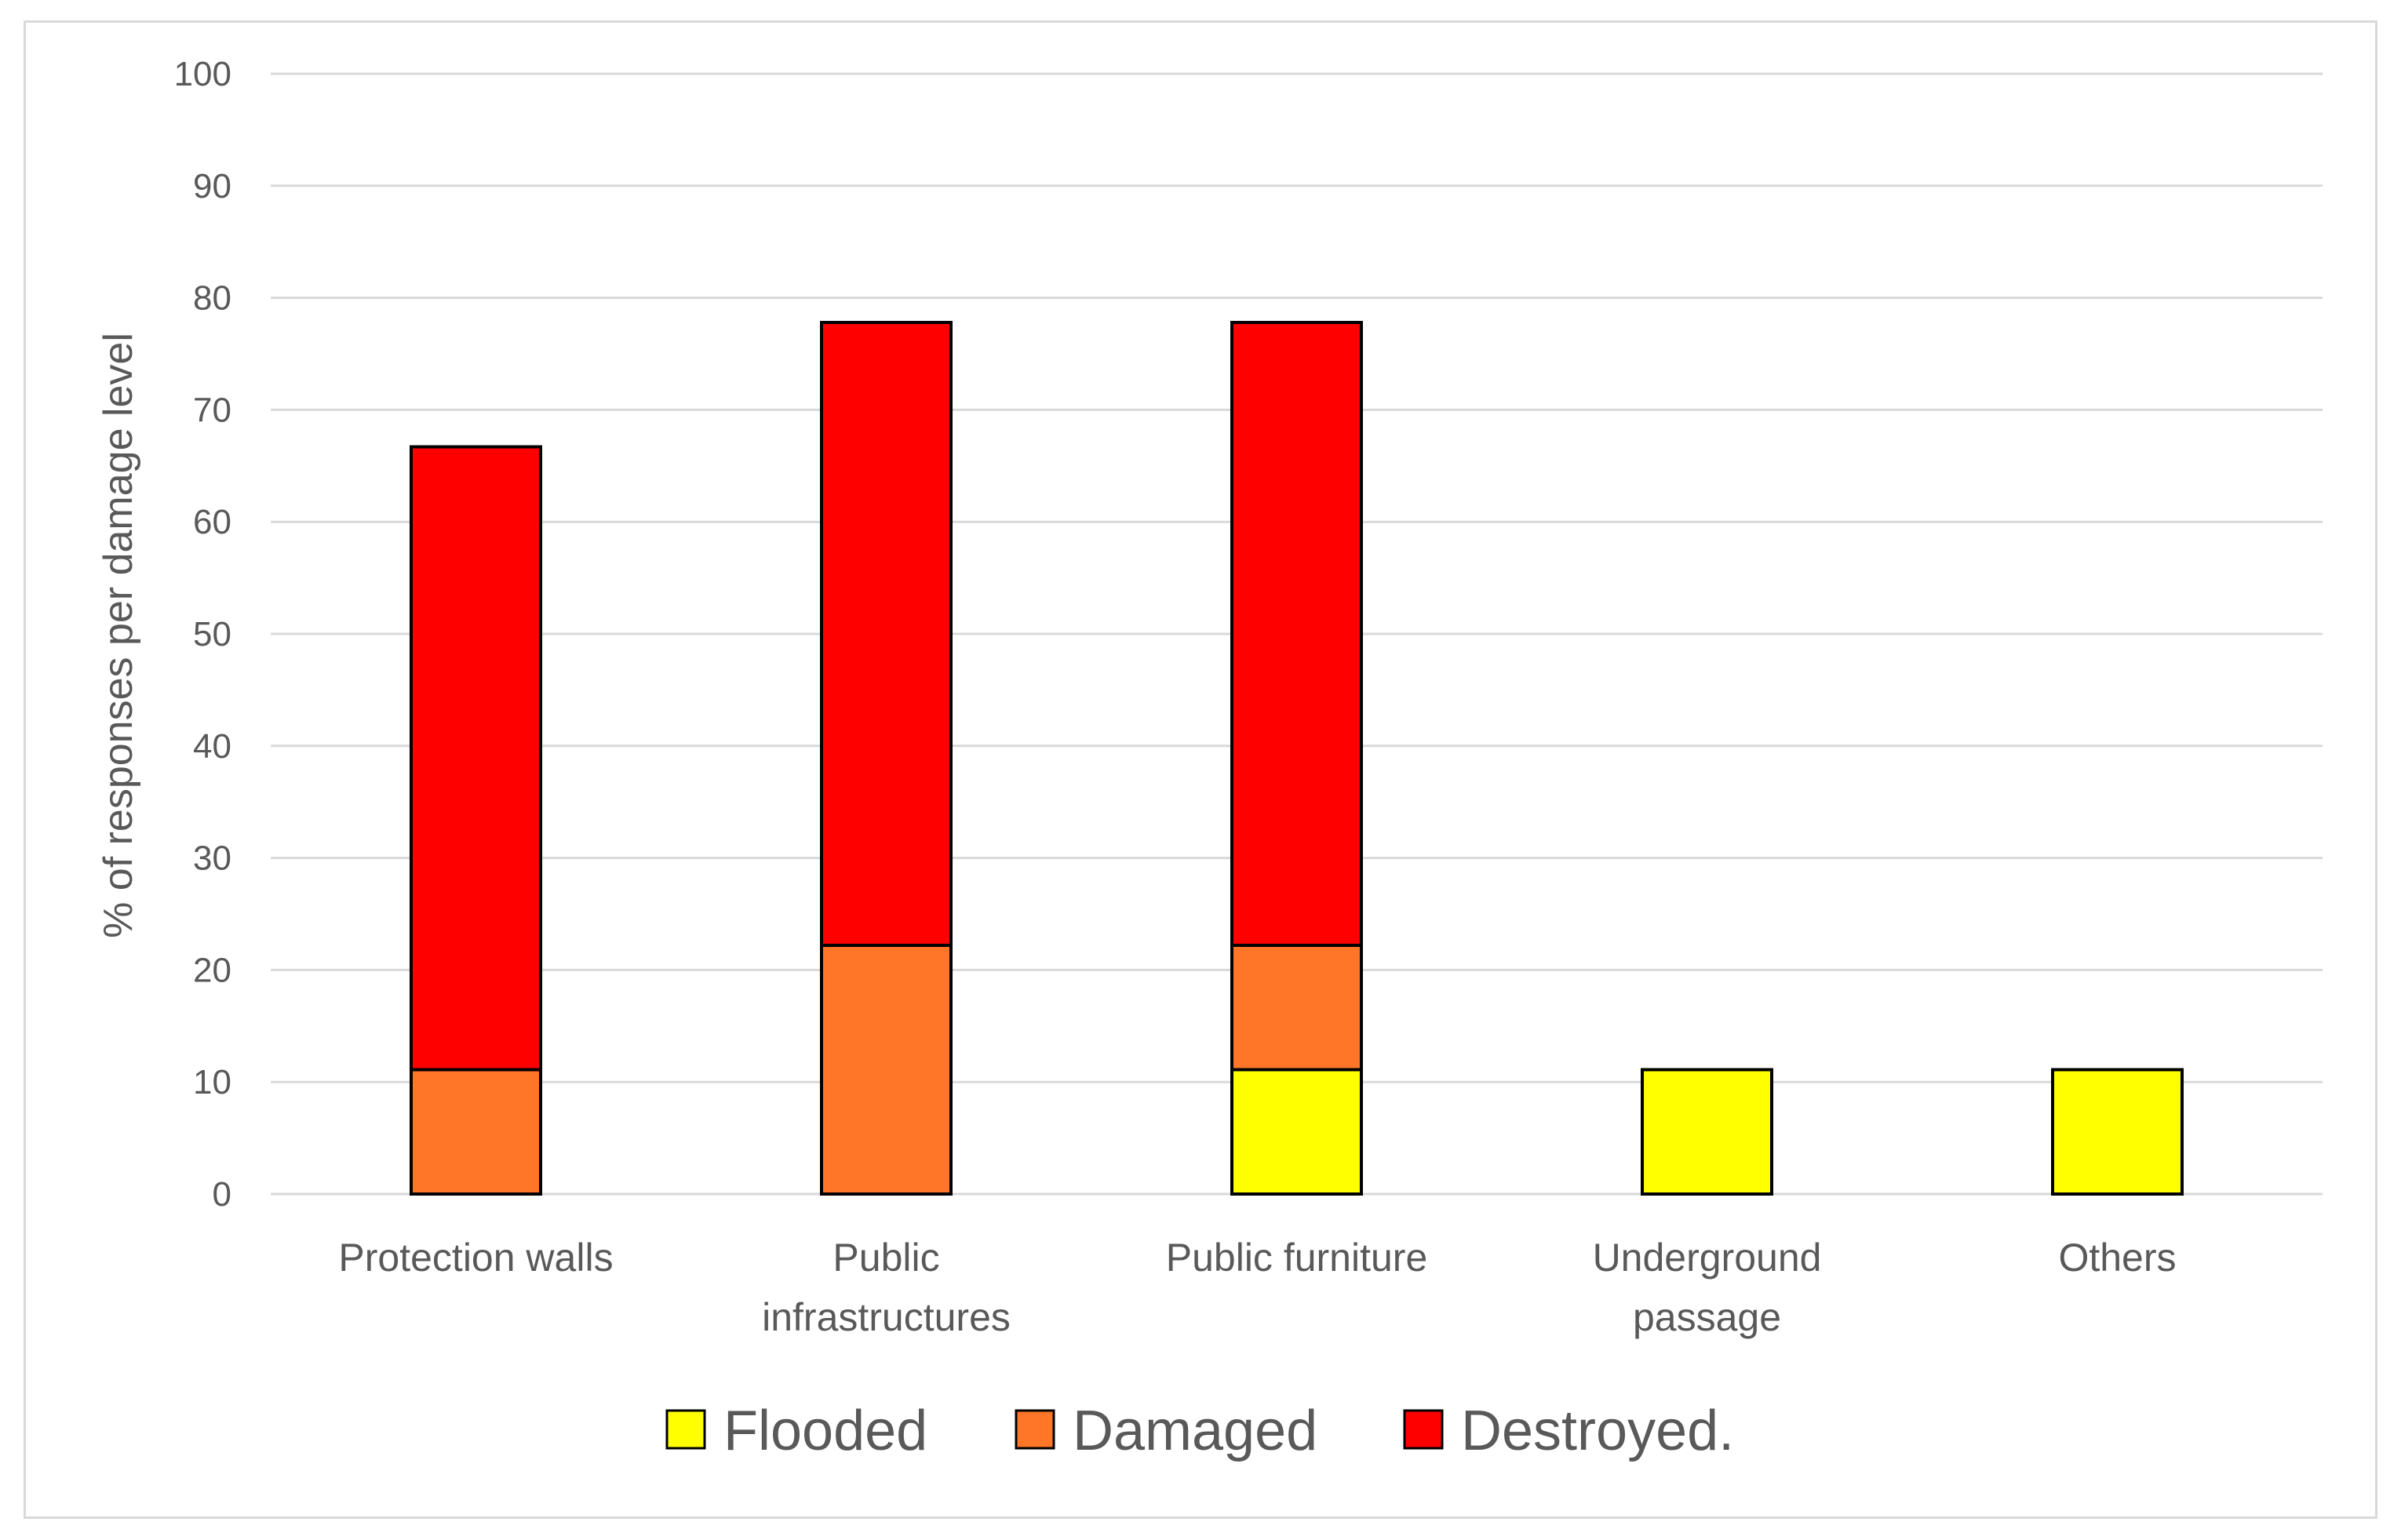 The width and height of the screenshot is (2401, 1540). I want to click on x-category-line: Protection walls, so click(475, 1258).